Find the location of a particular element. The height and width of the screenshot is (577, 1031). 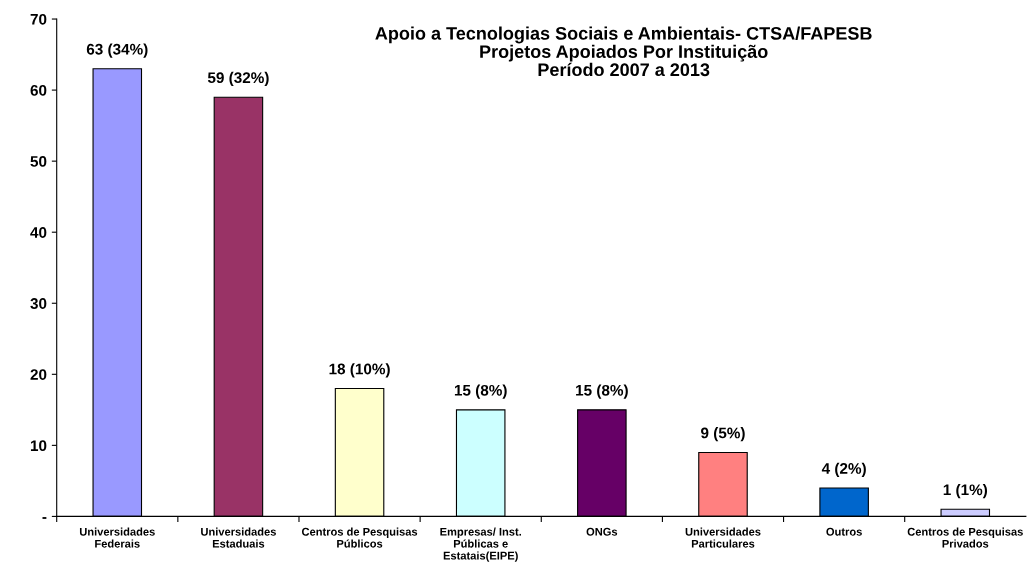

y-tick-label: - is located at coordinates (44, 518).